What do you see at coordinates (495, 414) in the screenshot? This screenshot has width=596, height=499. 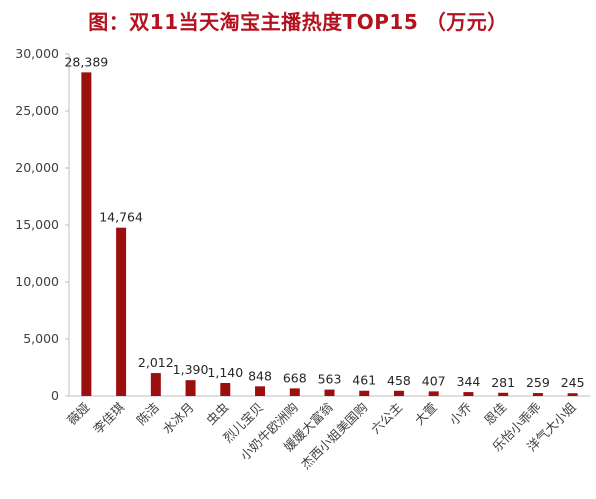 I see `category-label: 恩佳` at bounding box center [495, 414].